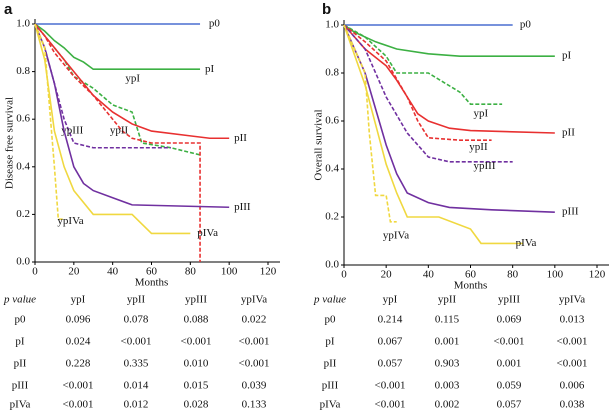 The width and height of the screenshot is (609, 416). I want to click on table-cell: 0.088, so click(196, 320).